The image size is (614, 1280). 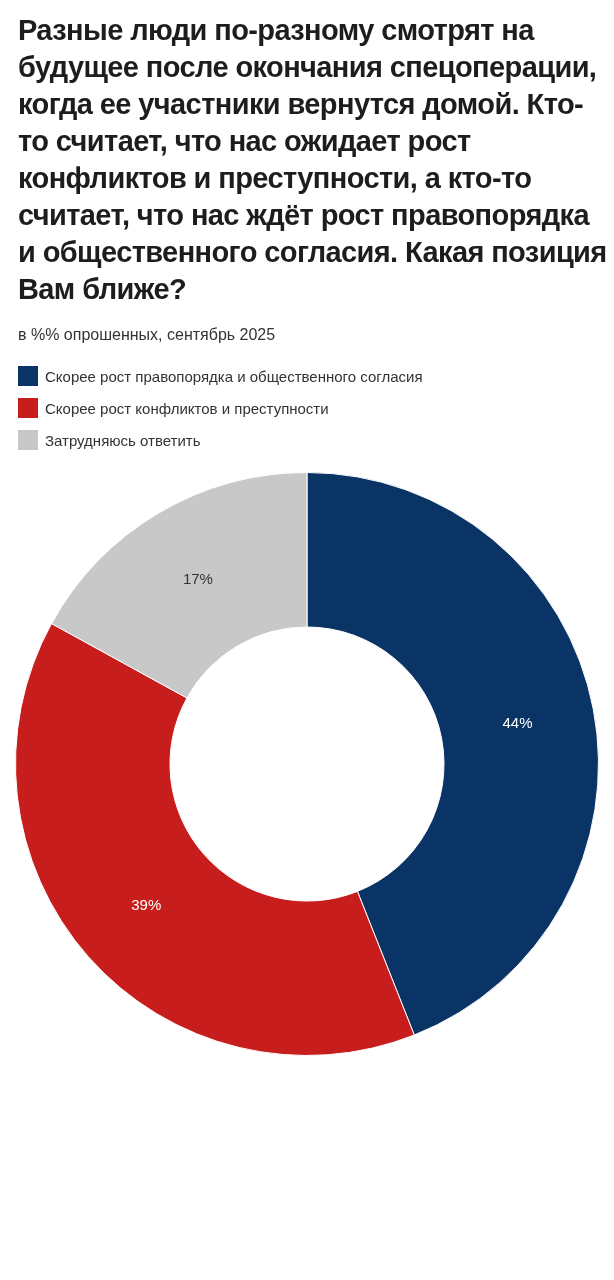 I want to click on data-label: 44%, so click(x=517, y=722).